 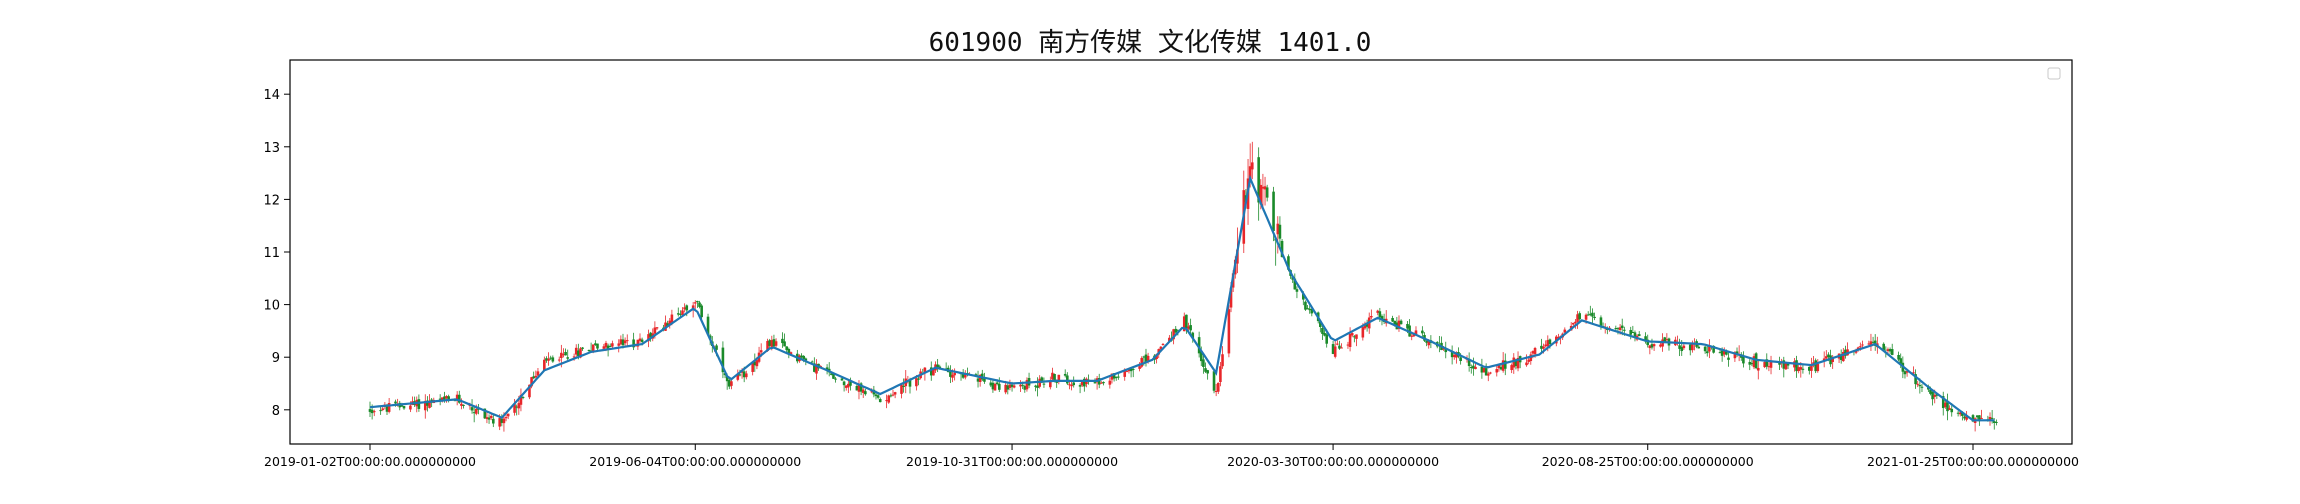 What do you see at coordinates (271, 200) in the screenshot?
I see `y-tick-label: 12` at bounding box center [271, 200].